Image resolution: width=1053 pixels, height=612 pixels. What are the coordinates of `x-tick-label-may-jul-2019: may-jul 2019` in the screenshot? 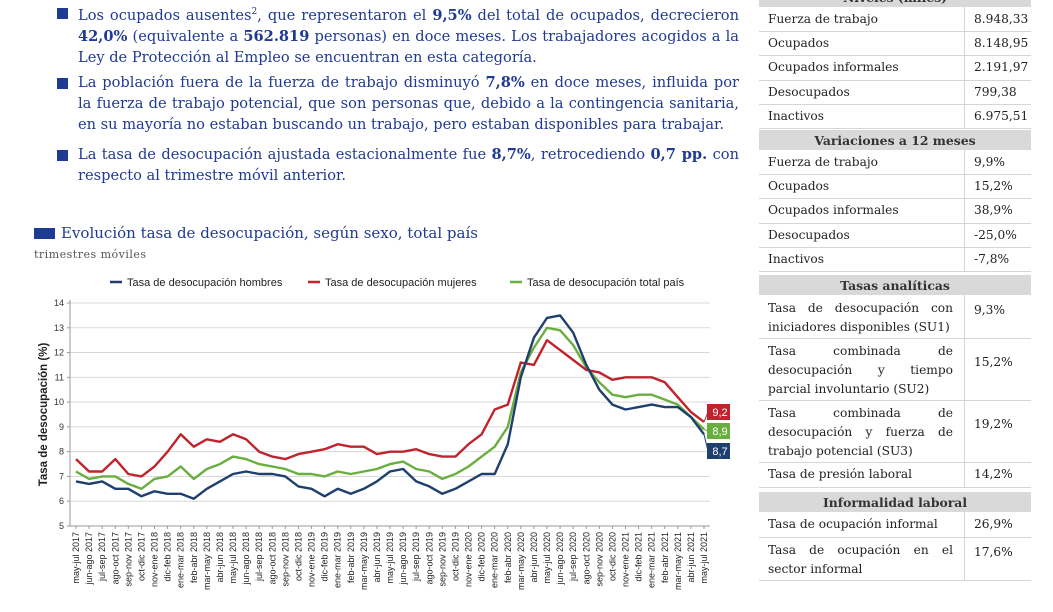 It's located at (390, 558).